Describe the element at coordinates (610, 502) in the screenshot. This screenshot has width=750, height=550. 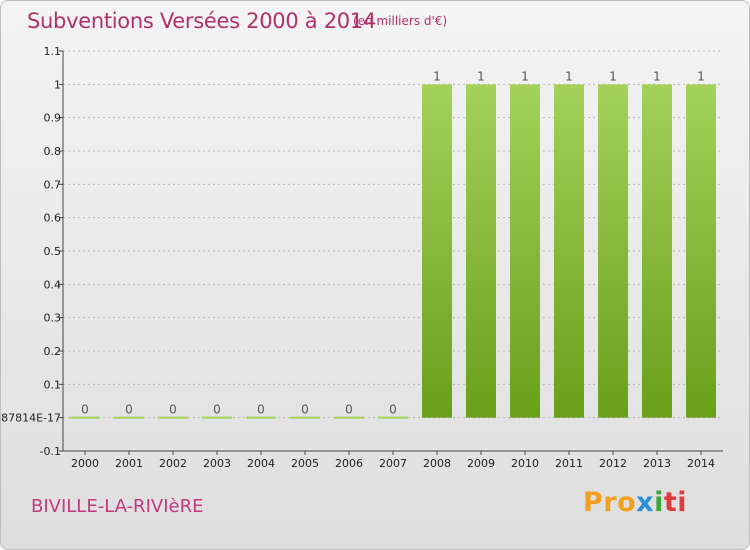
I see `logo-part: Pro` at that location.